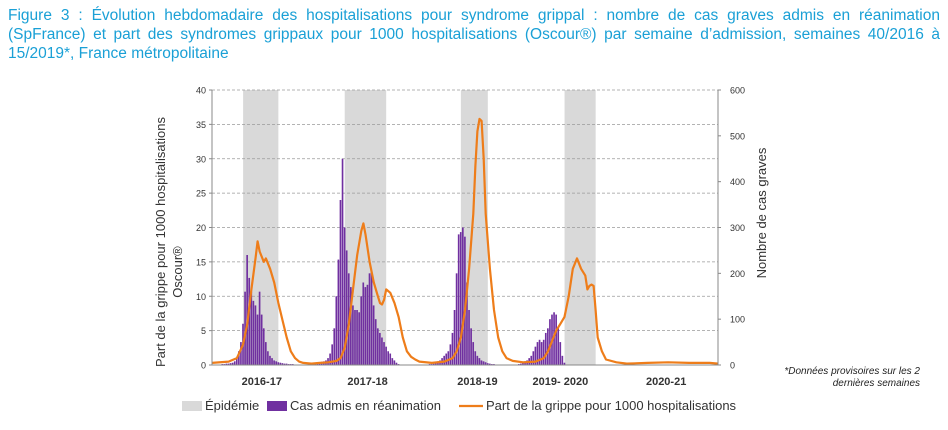 Image resolution: width=948 pixels, height=430 pixels. Describe the element at coordinates (477, 382) in the screenshot. I see `season-label: 2018-19` at that location.